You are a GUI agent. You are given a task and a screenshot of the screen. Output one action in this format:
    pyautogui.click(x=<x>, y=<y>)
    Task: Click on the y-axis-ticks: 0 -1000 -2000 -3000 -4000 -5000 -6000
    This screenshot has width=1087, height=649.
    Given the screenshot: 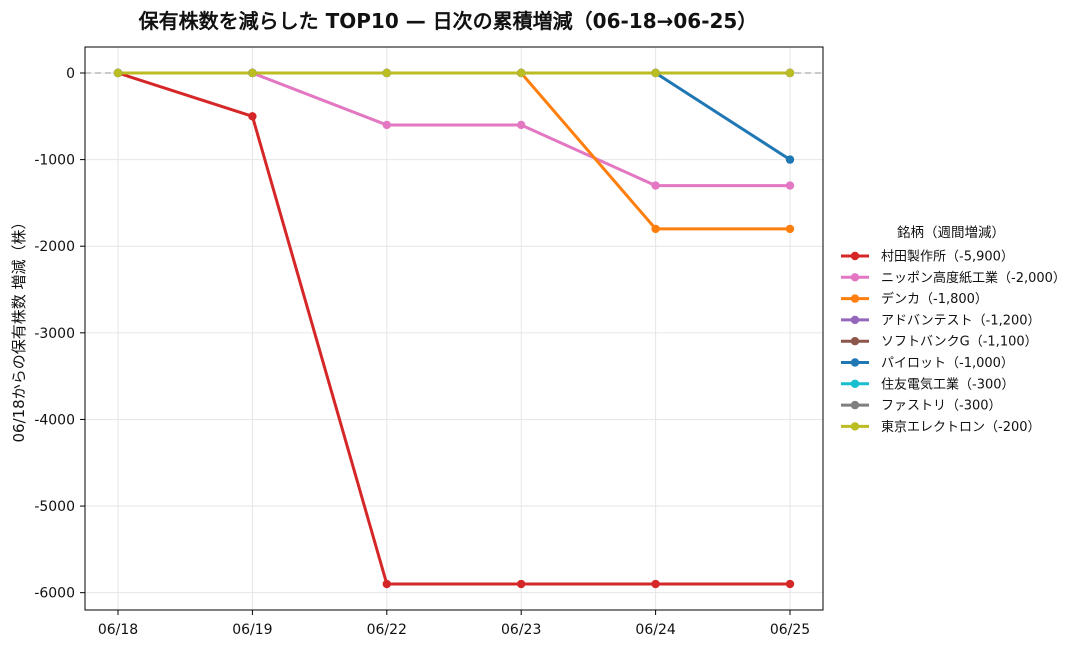 What is the action you would take?
    pyautogui.click(x=59, y=334)
    